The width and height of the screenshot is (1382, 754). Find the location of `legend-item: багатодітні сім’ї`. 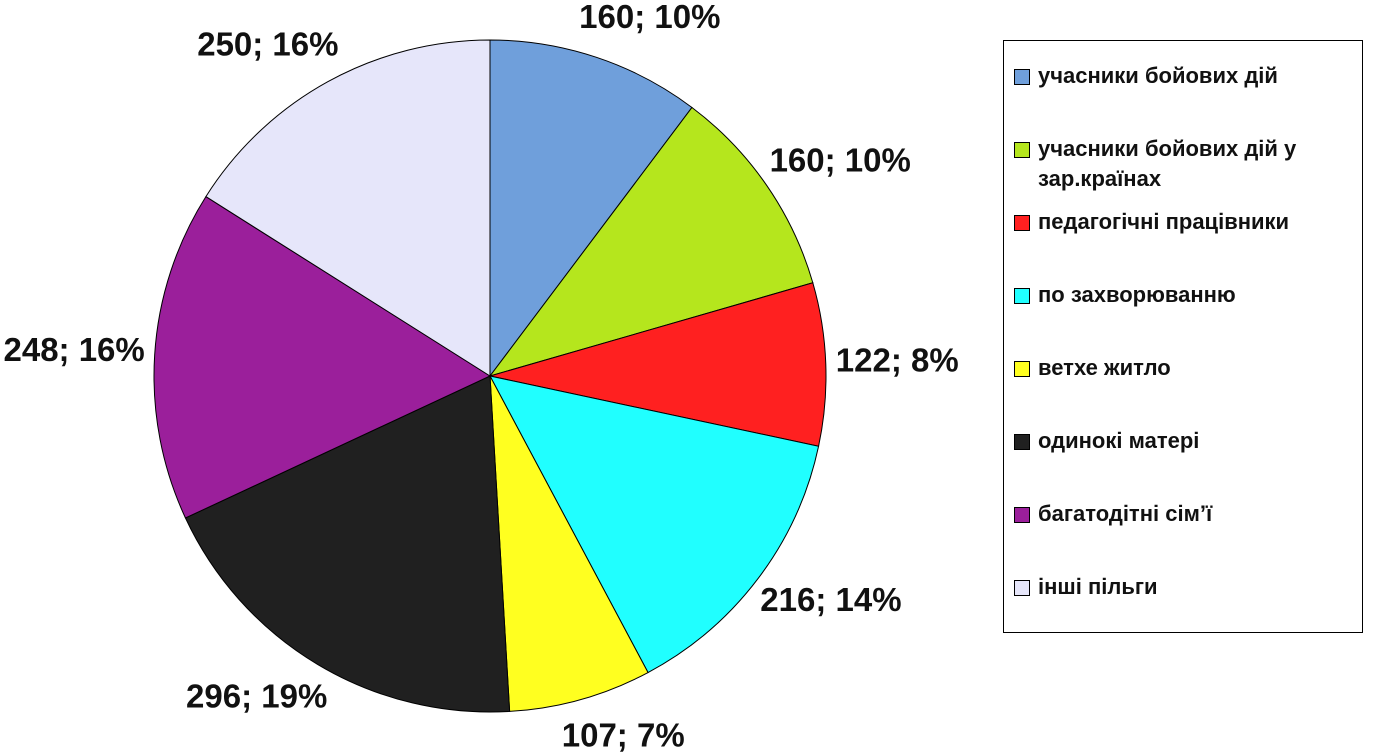

legend-item: багатодітні сім’ї is located at coordinates (1186, 514).